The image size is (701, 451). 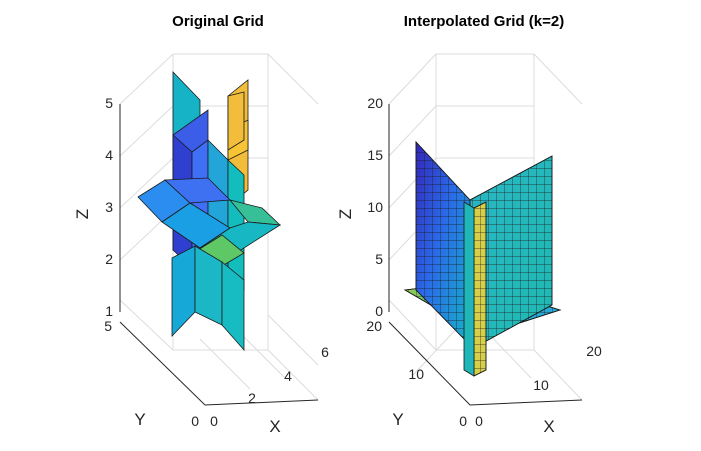 I want to click on x-ticks: 0 10 20, so click(x=538, y=386).